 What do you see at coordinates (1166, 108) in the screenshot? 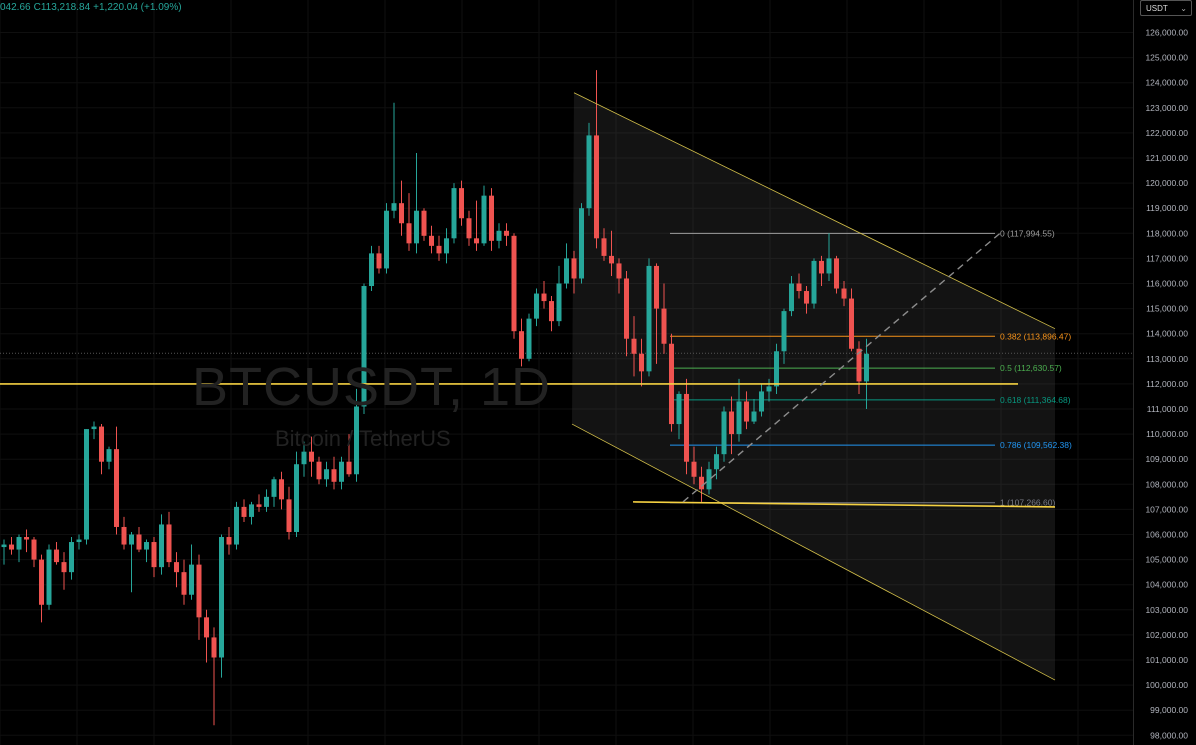
I see `y-tick-label: 123,000.00` at bounding box center [1166, 108].